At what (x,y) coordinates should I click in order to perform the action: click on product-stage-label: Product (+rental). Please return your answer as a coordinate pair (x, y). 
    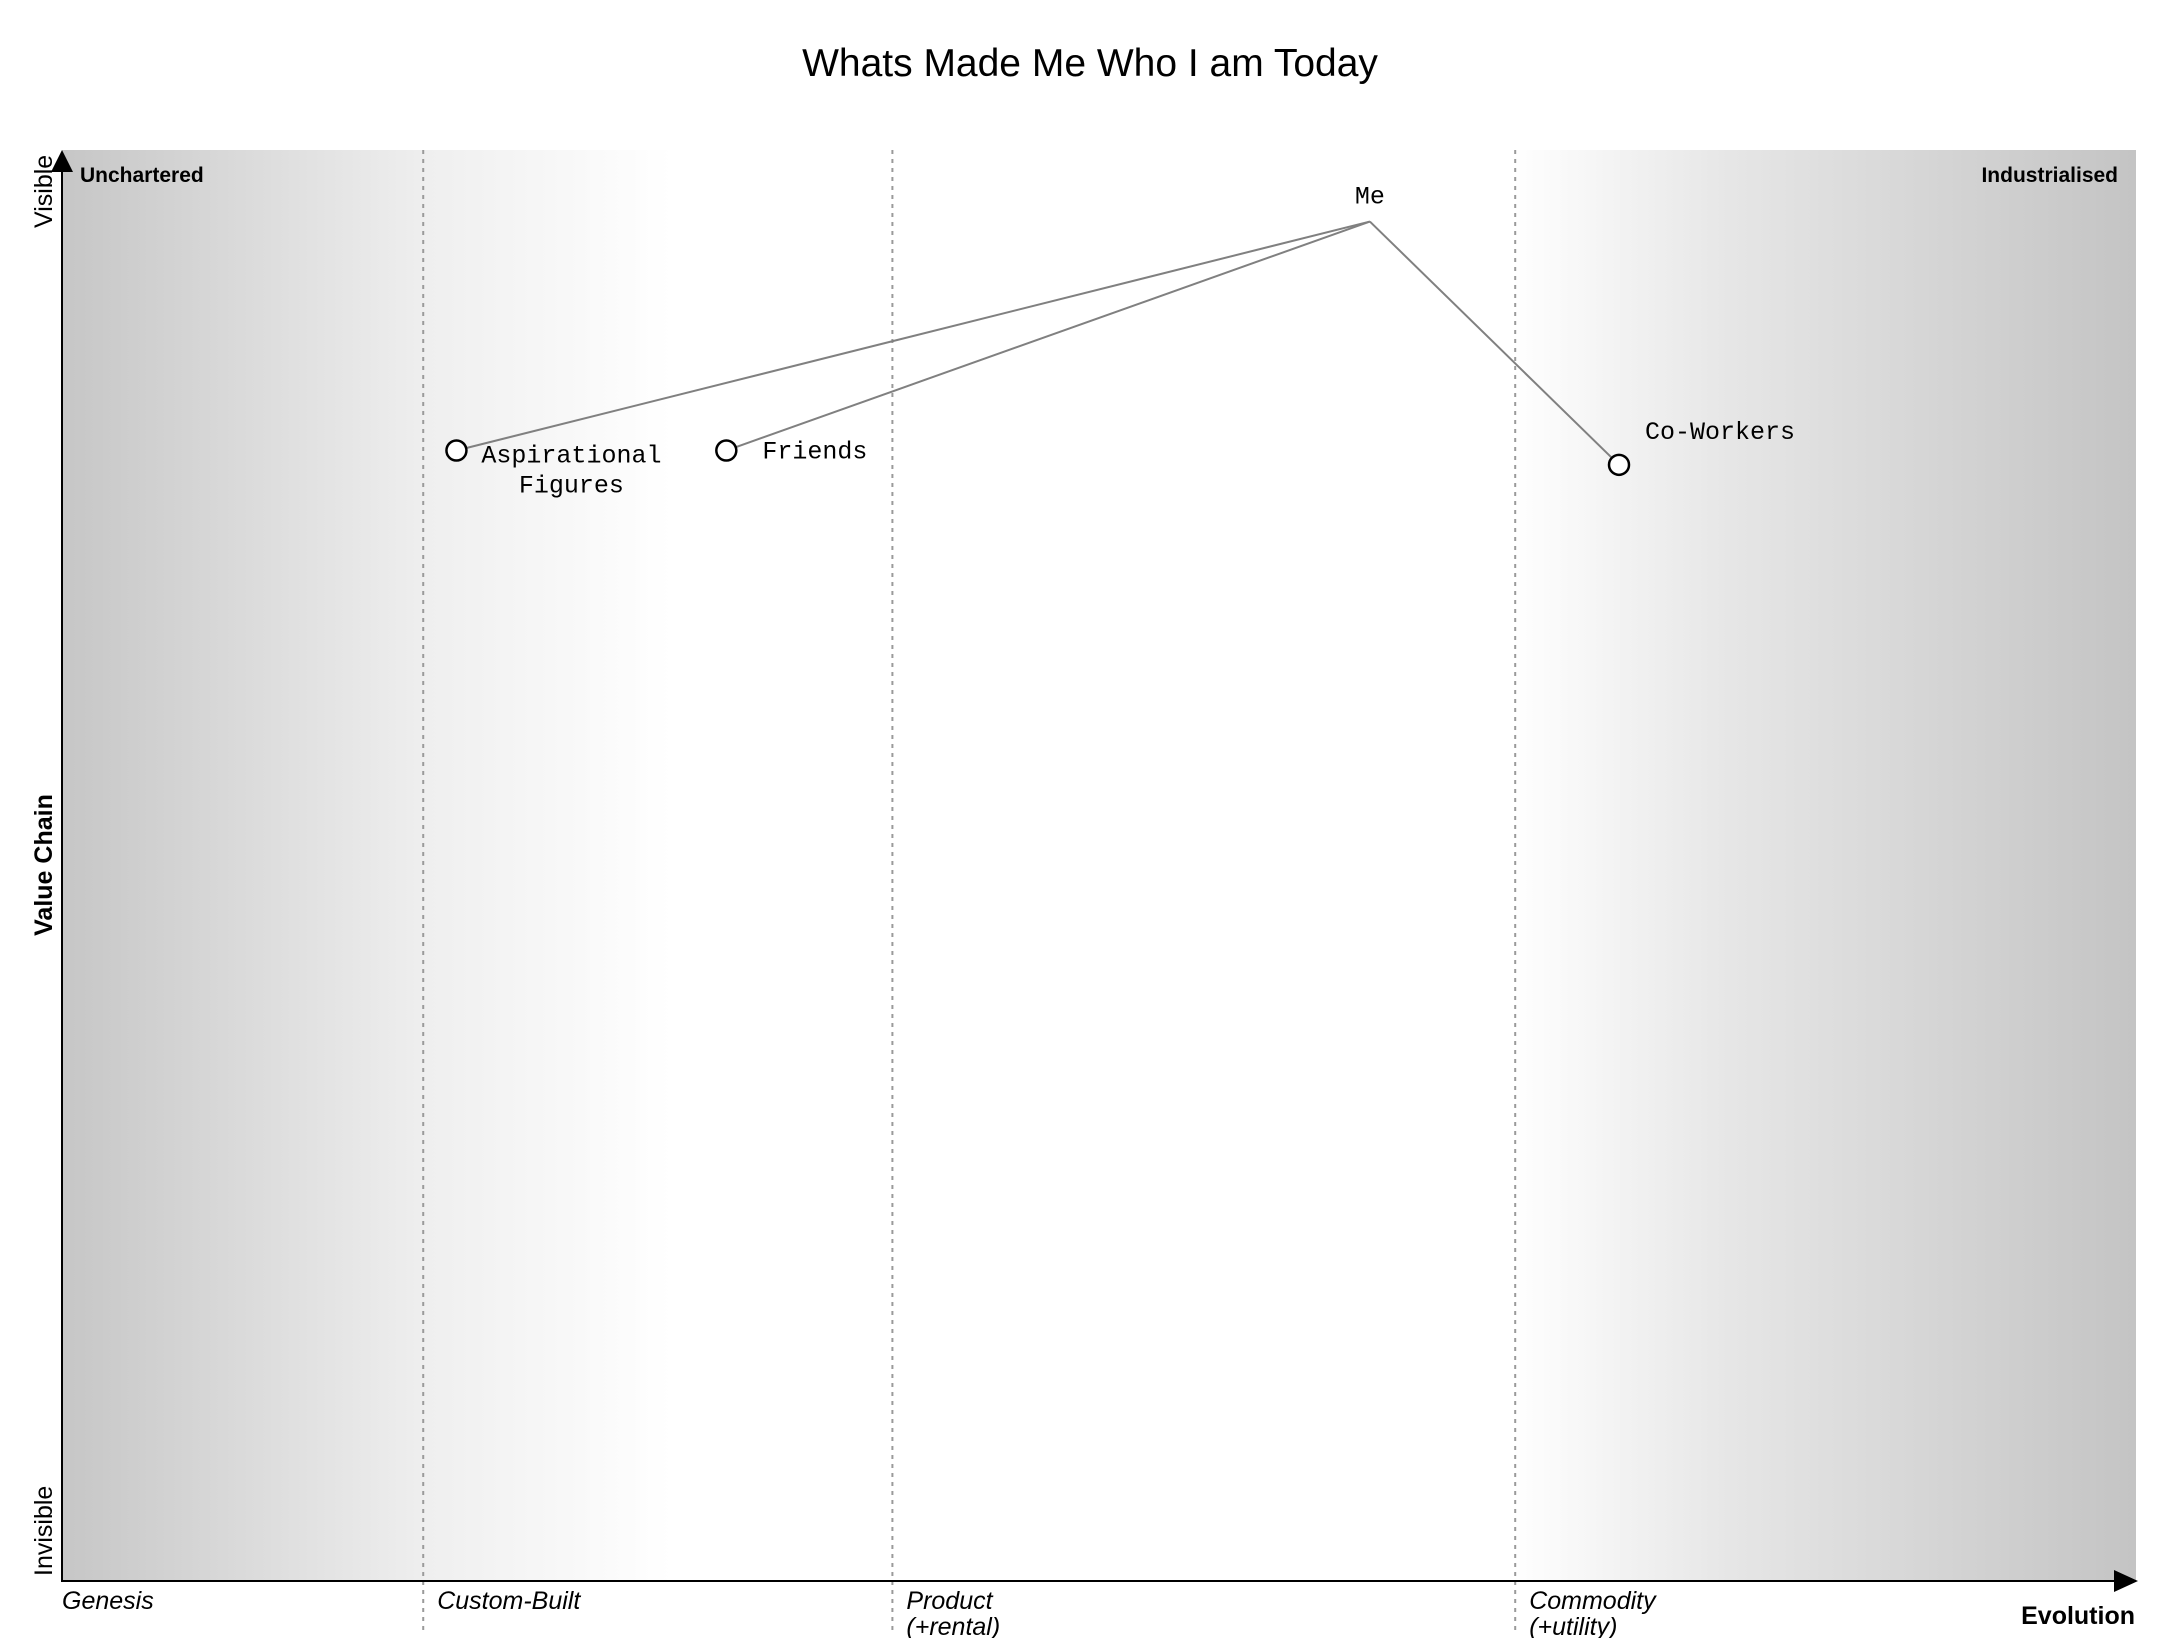
    Looking at the image, I should click on (953, 1612).